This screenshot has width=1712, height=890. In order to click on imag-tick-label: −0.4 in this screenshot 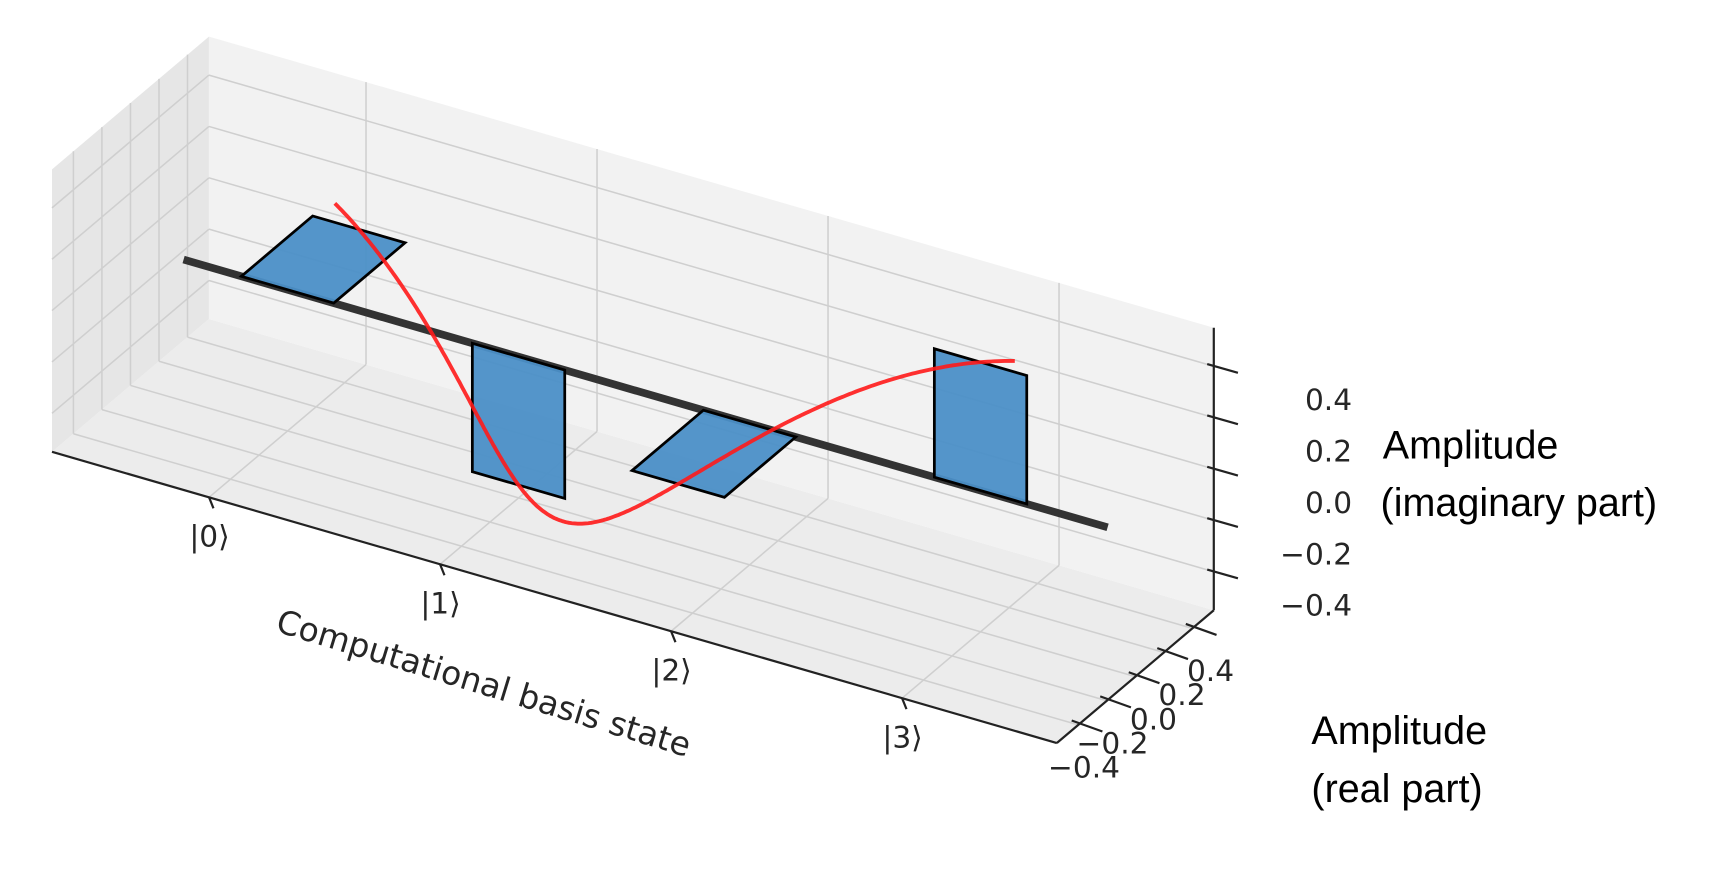, I will do `click(1316, 605)`.